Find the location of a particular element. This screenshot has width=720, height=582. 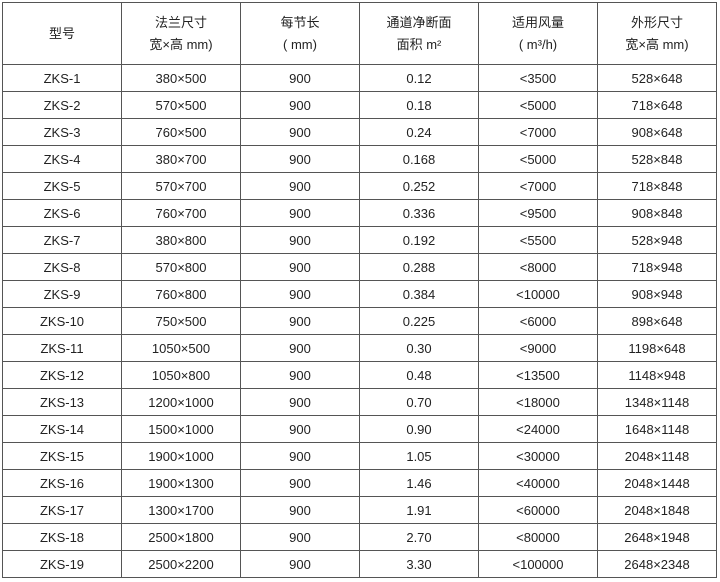

cell-flange-size: 380×700 is located at coordinates (181, 159).